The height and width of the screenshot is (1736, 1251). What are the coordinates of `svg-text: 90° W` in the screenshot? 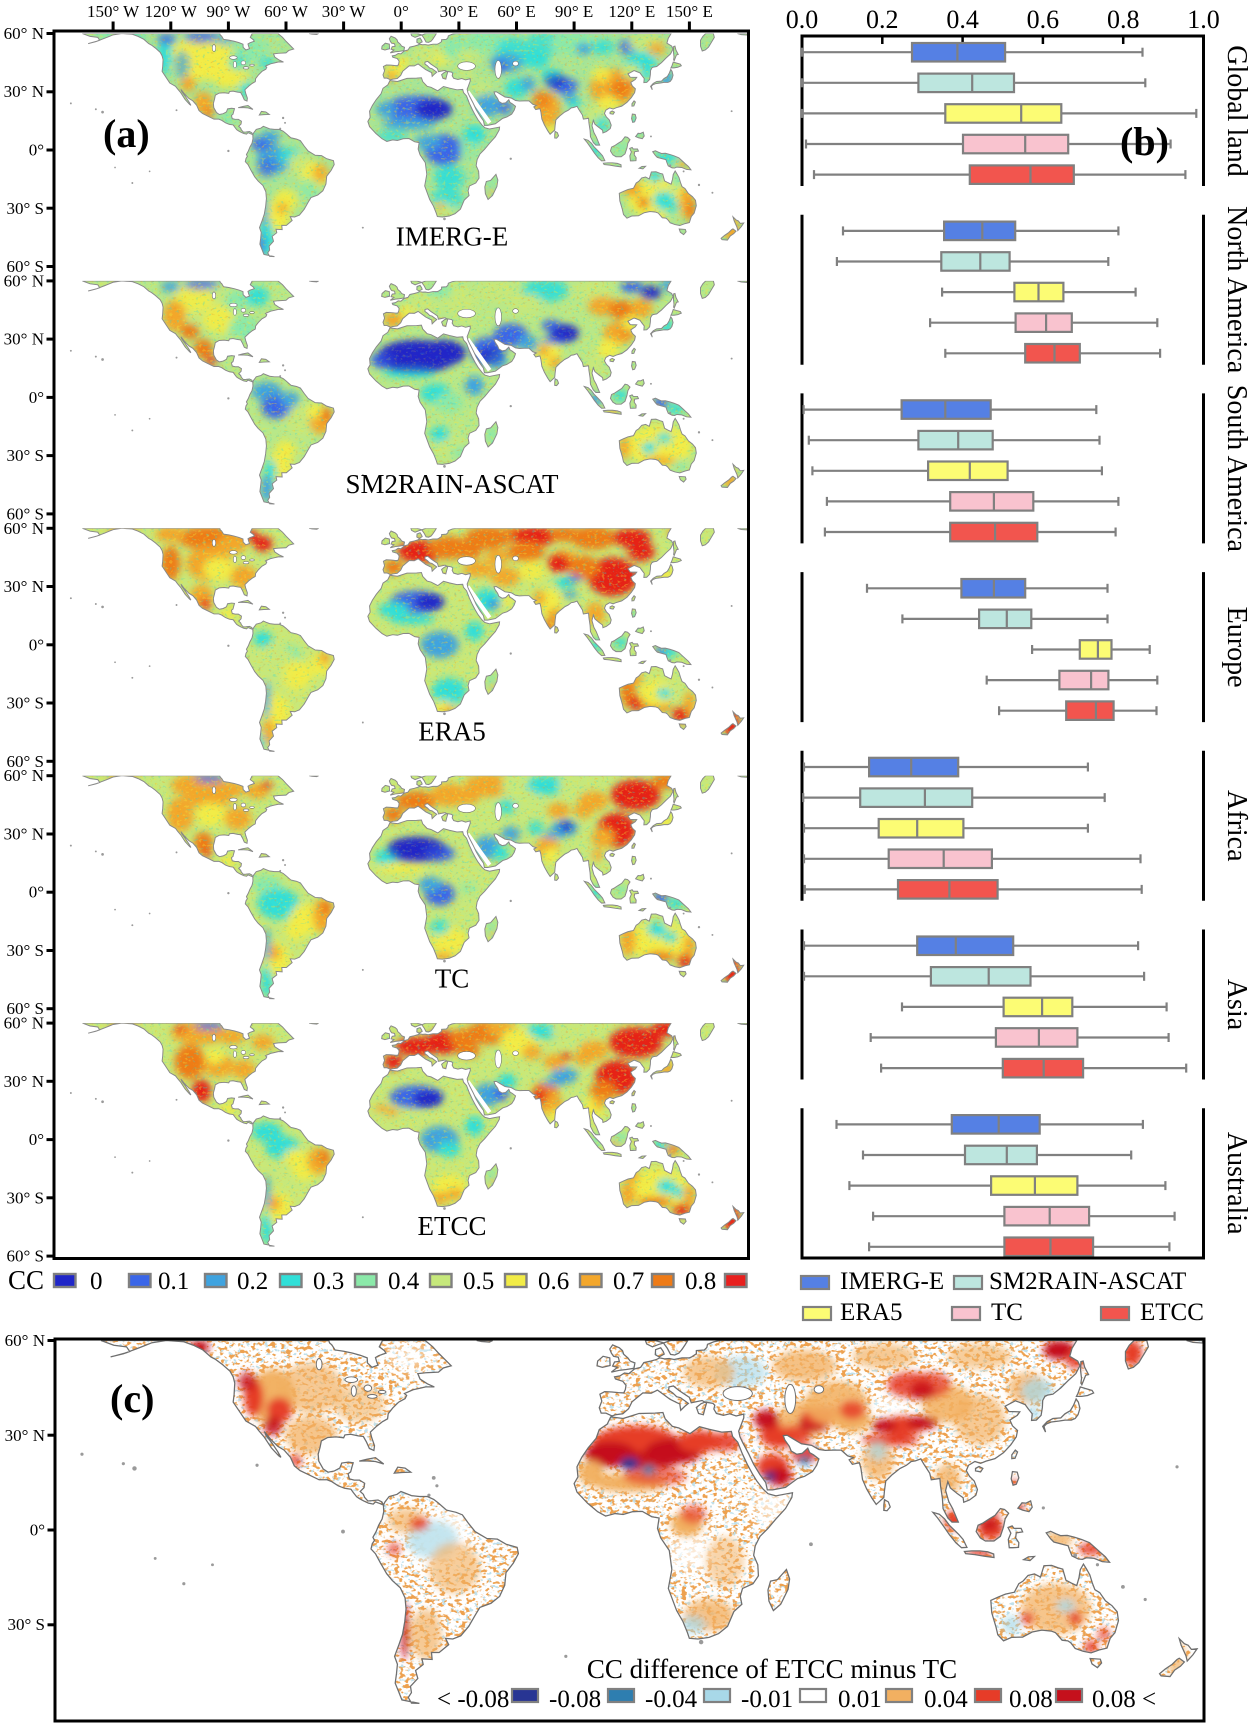 It's located at (229, 11).